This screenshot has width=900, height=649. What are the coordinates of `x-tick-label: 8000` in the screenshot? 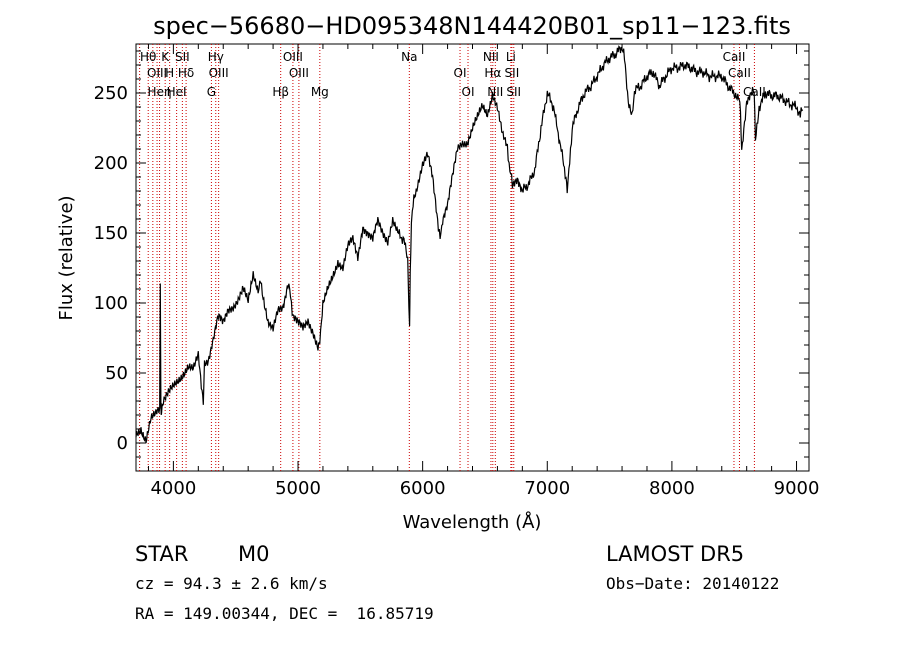 It's located at (672, 488).